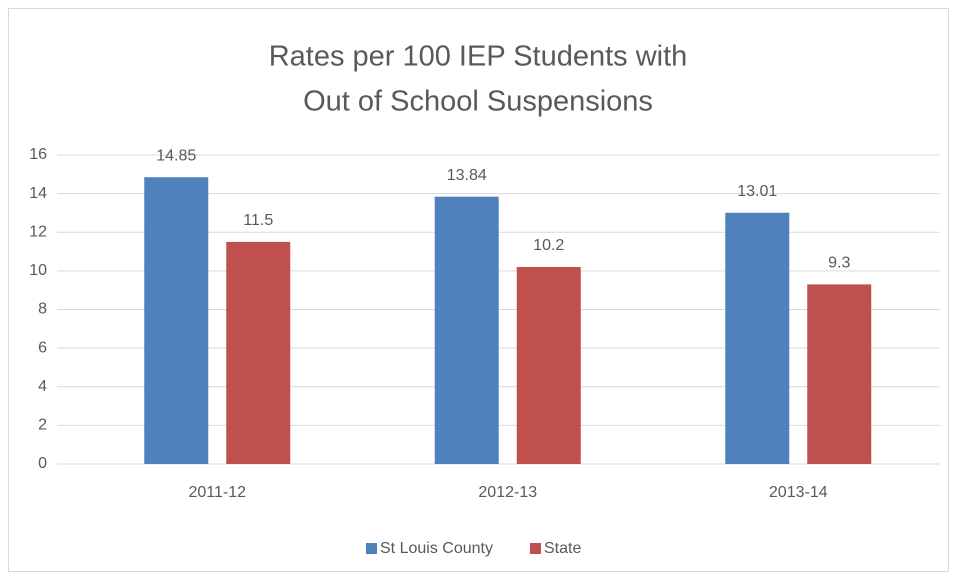 The height and width of the screenshot is (580, 957). What do you see at coordinates (507, 492) in the screenshot?
I see `x-tick-label: 2012-13` at bounding box center [507, 492].